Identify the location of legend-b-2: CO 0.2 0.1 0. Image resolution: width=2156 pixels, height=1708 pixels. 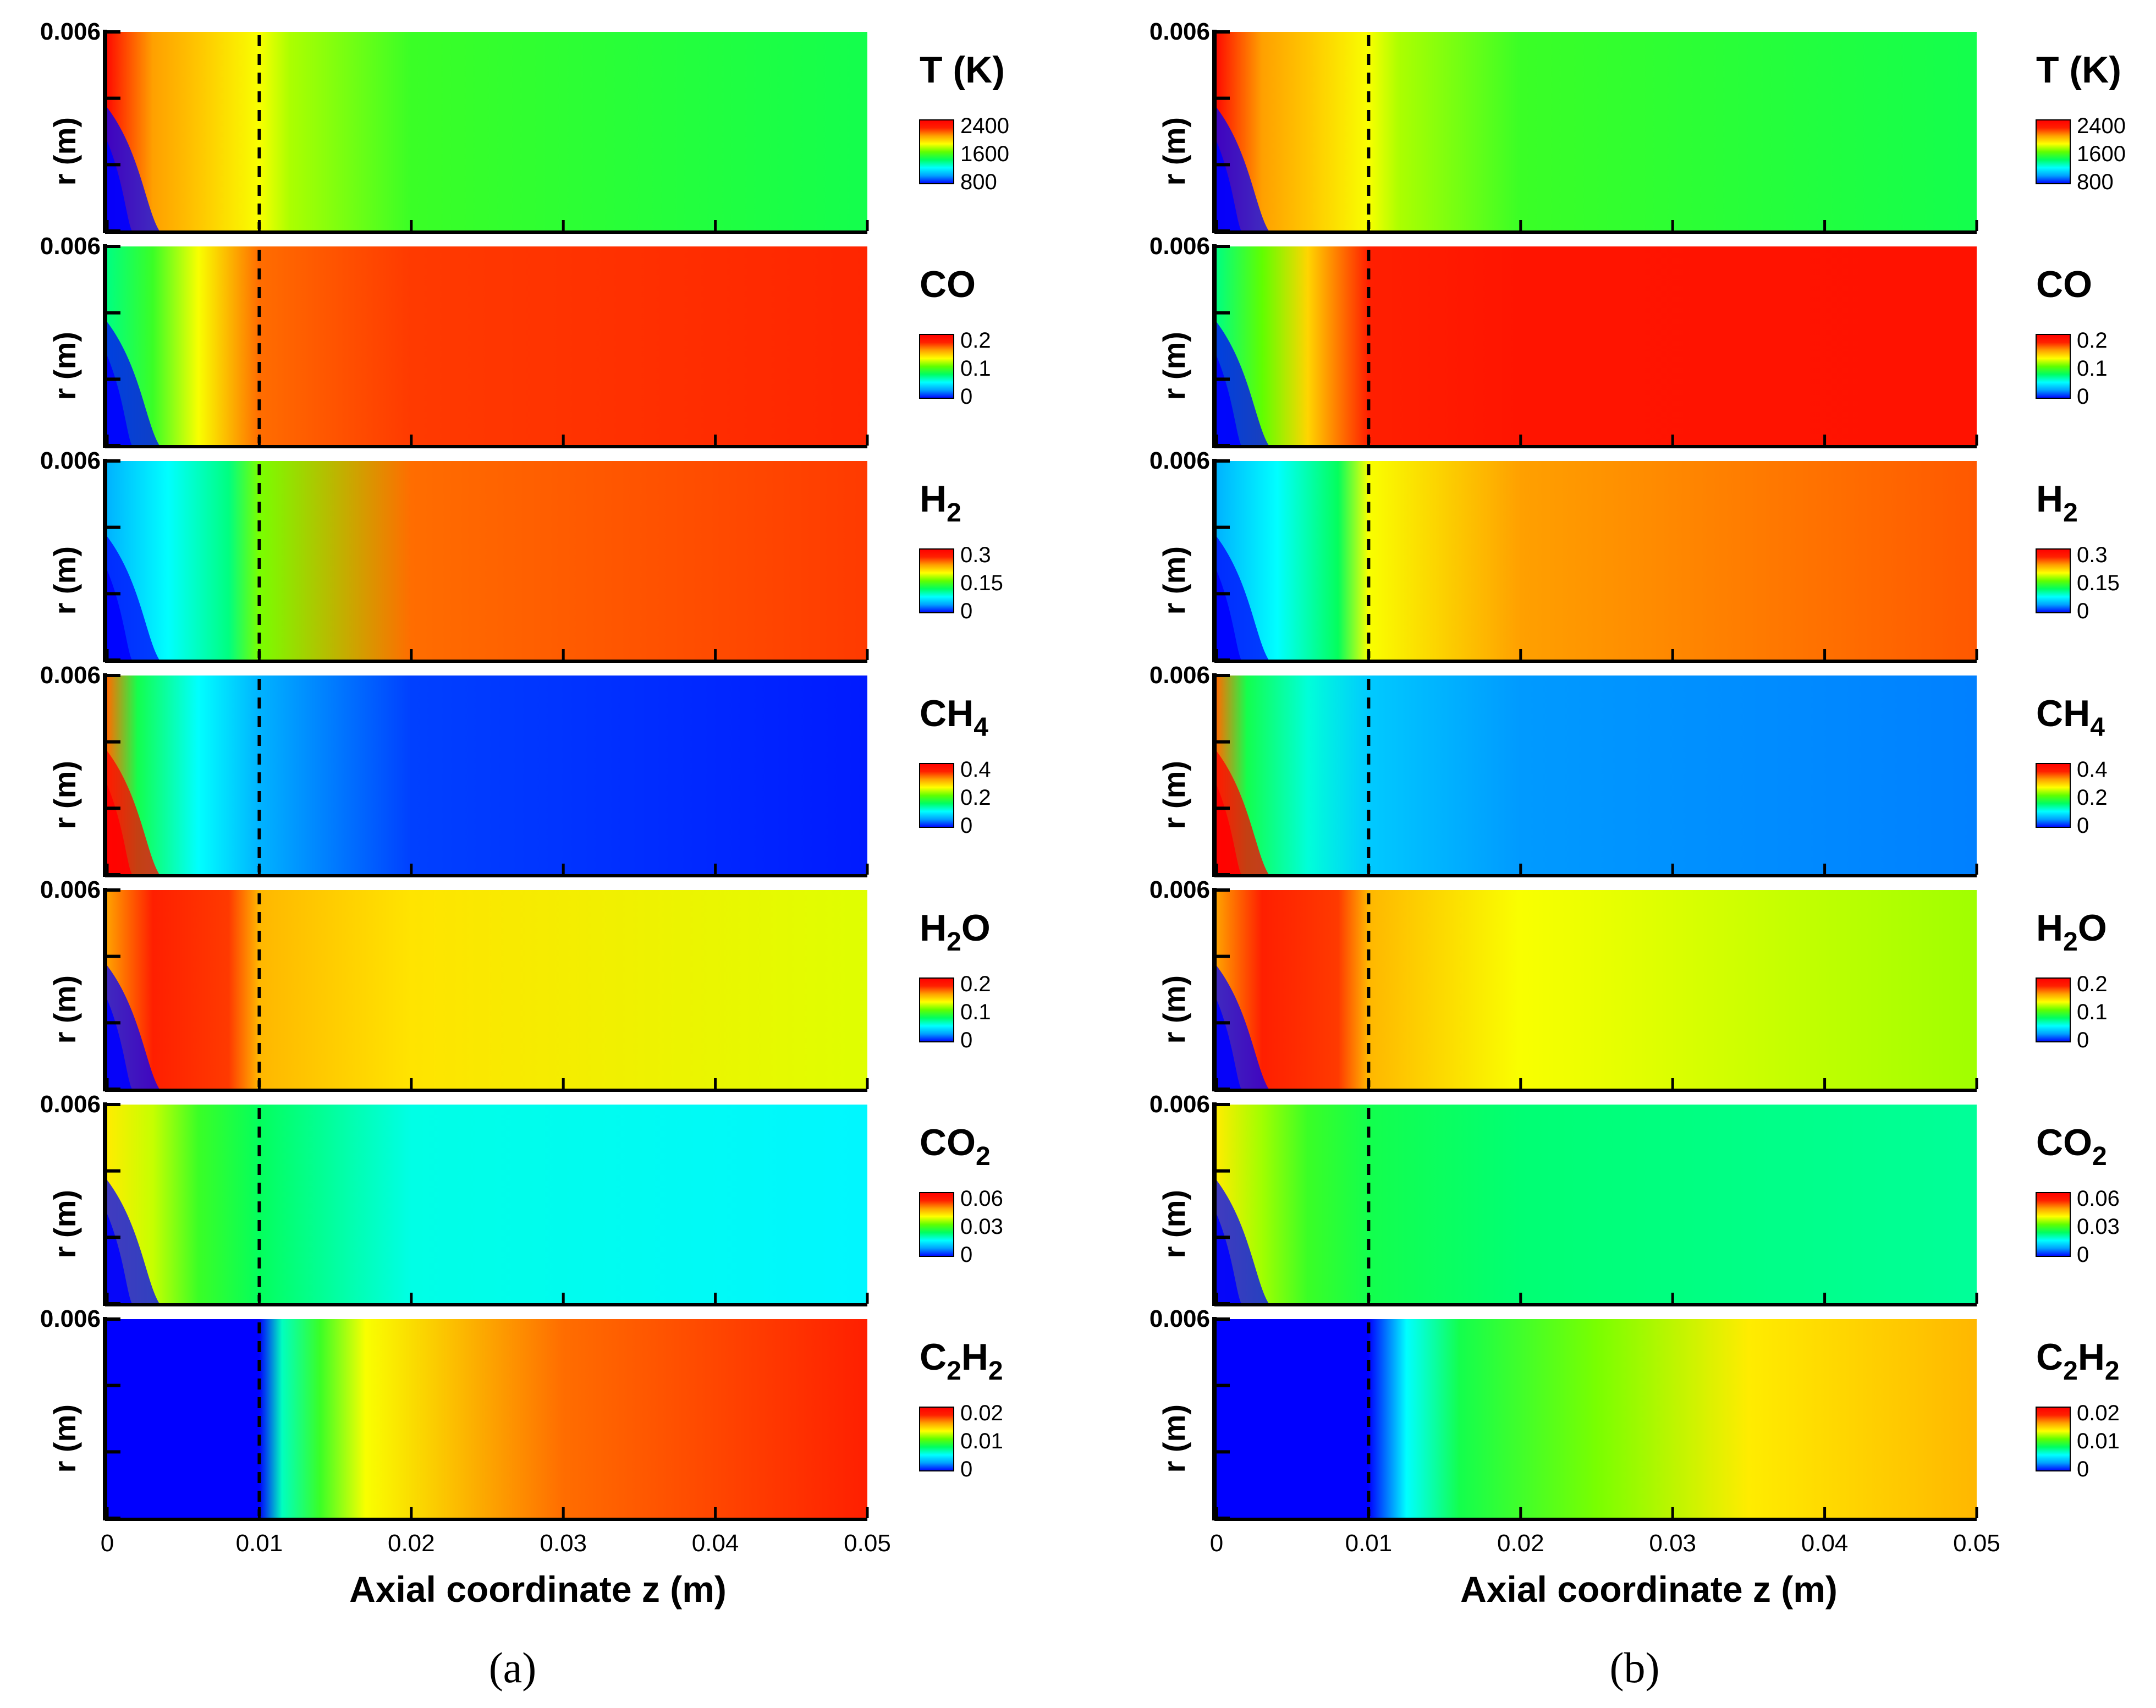
(2072, 336).